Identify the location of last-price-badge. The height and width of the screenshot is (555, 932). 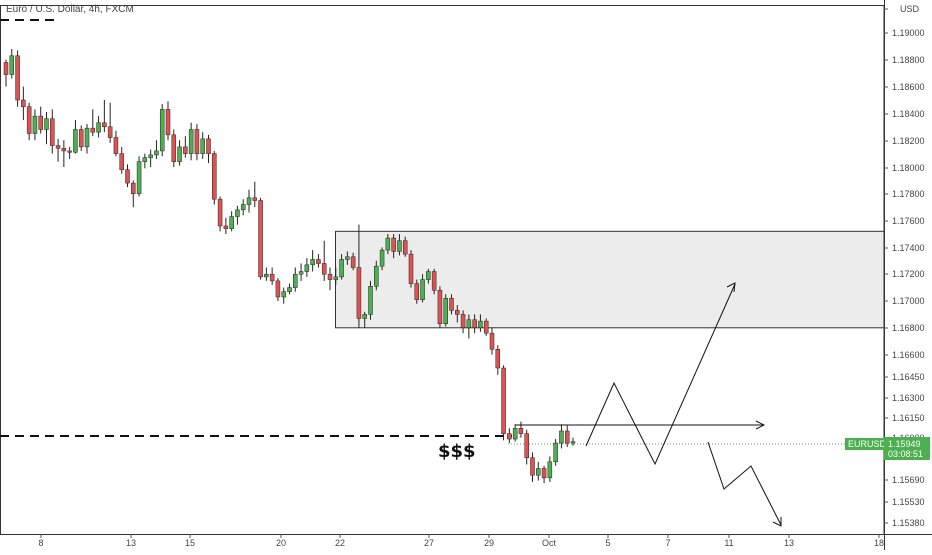
(907, 448).